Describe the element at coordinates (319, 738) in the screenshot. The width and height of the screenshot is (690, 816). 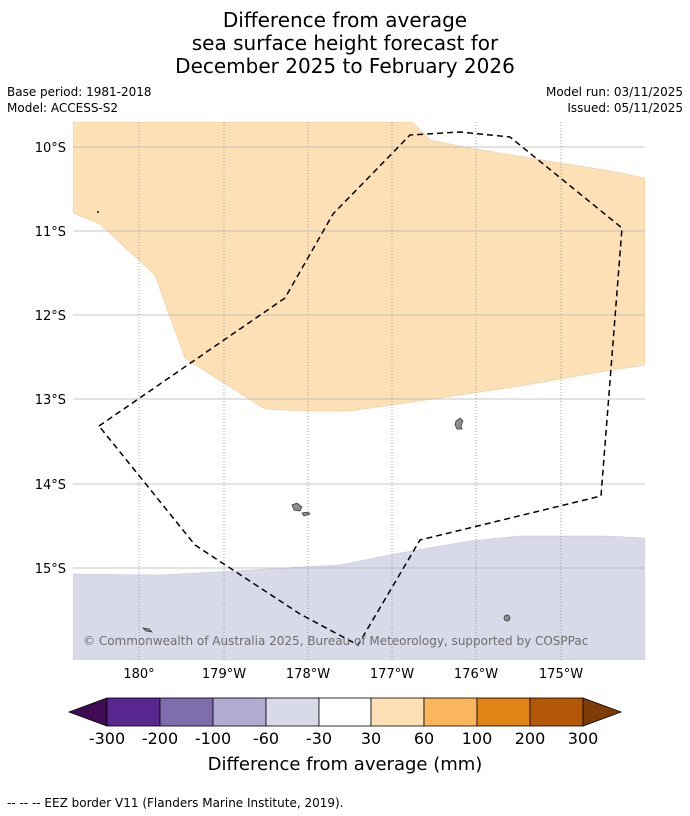
I see `colorbar-tick: -30` at that location.